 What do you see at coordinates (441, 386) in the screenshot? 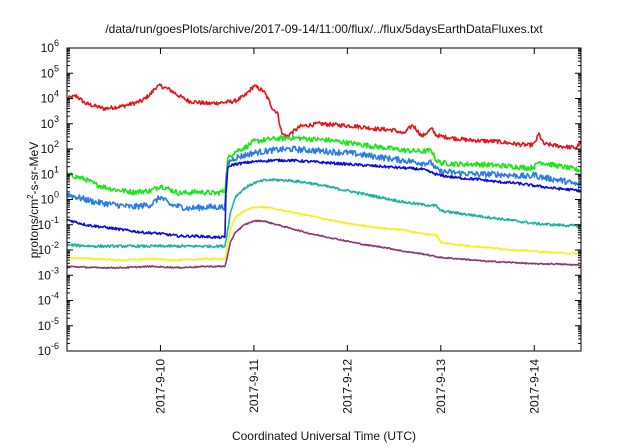
I see `x-tick-label: 2017-9-13` at bounding box center [441, 386].